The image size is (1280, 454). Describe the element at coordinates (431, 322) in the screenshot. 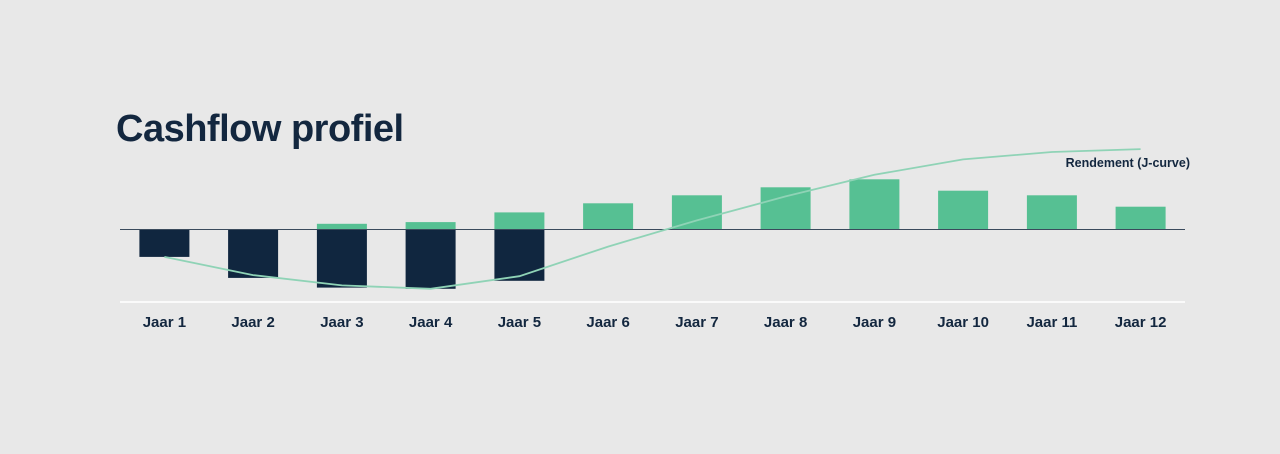

I see `x-tick-label: Jaar 4` at that location.